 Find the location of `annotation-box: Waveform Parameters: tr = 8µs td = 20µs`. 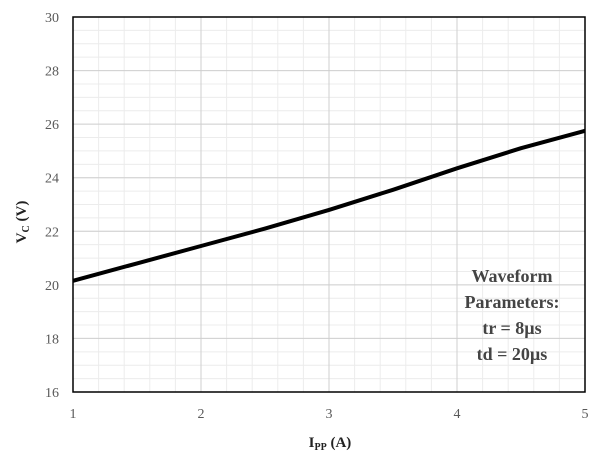

annotation-box: Waveform Parameters: tr = 8µs td = 20µs is located at coordinates (512, 315).